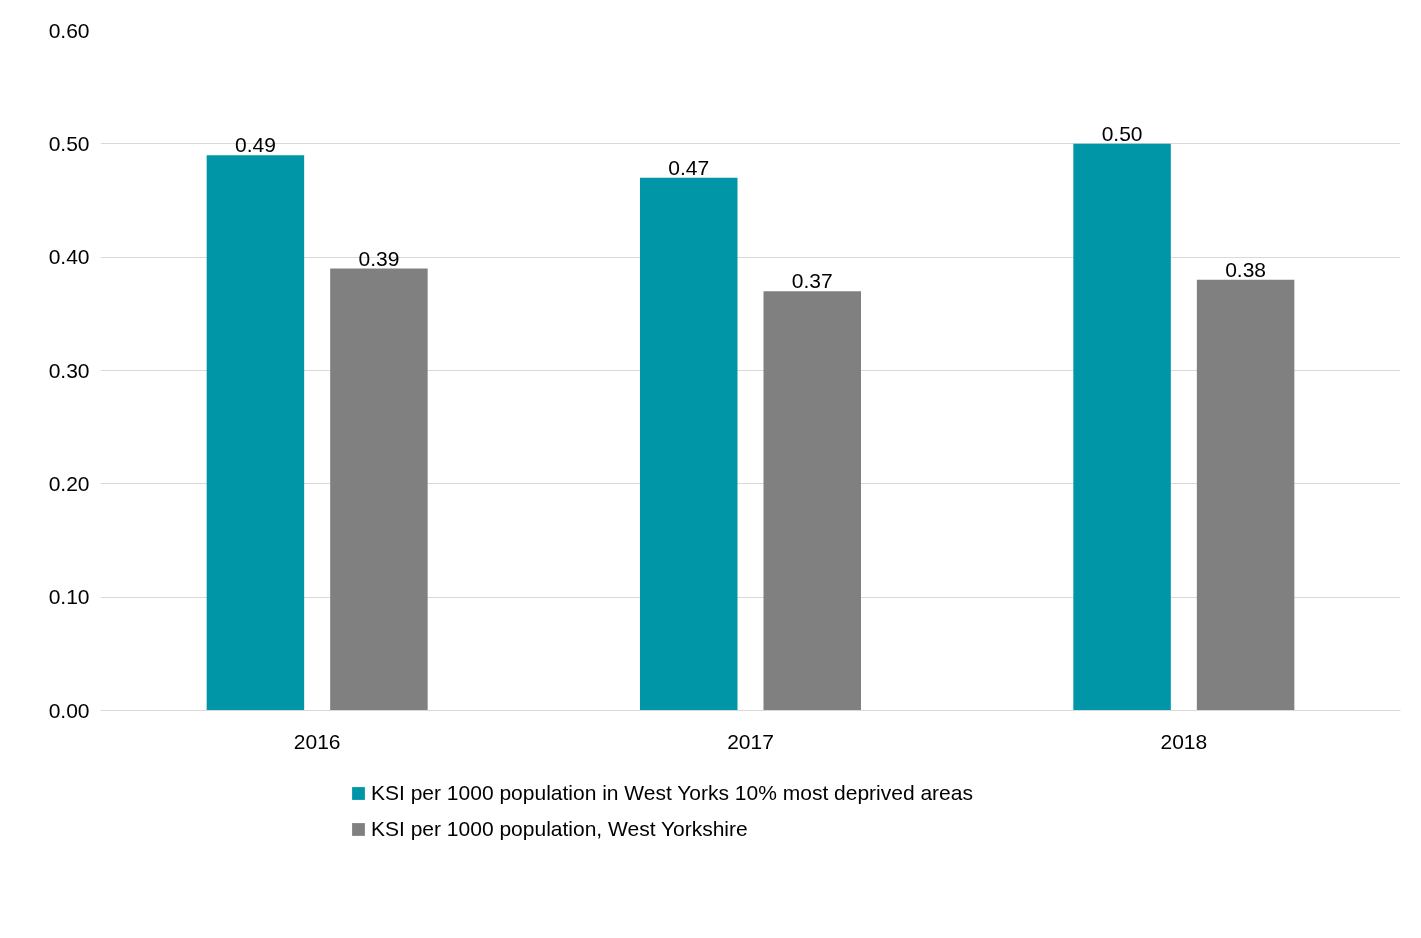 This screenshot has width=1421, height=938. Describe the element at coordinates (379, 258) in the screenshot. I see `data-label: 0.39` at that location.